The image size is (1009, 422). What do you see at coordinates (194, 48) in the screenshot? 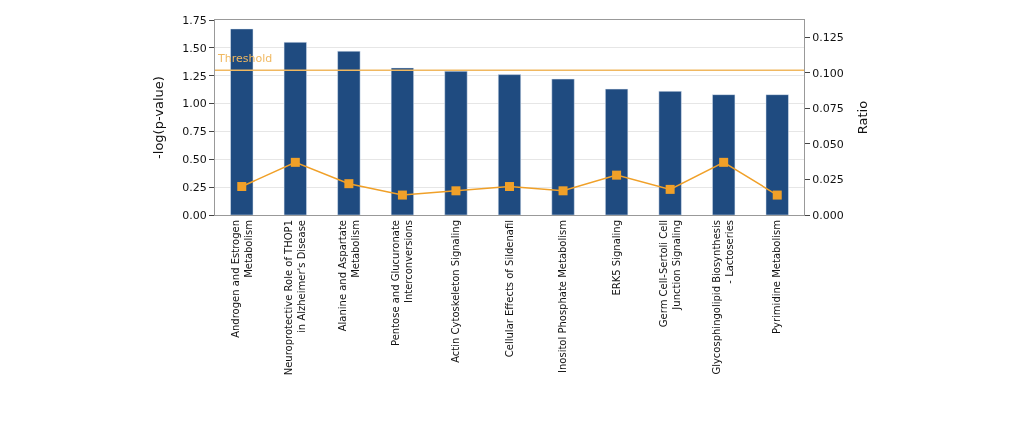
I see `y-tick-label: 1.50` at bounding box center [194, 48].